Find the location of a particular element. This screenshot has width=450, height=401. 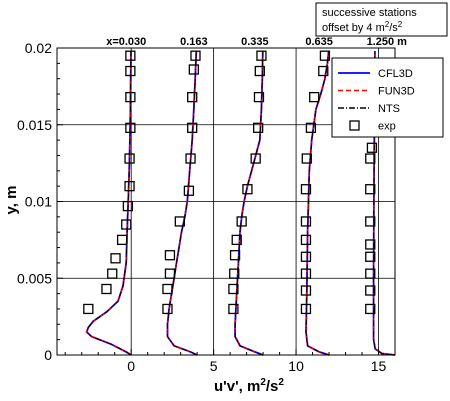

station-label: 0.163 is located at coordinates (194, 42).